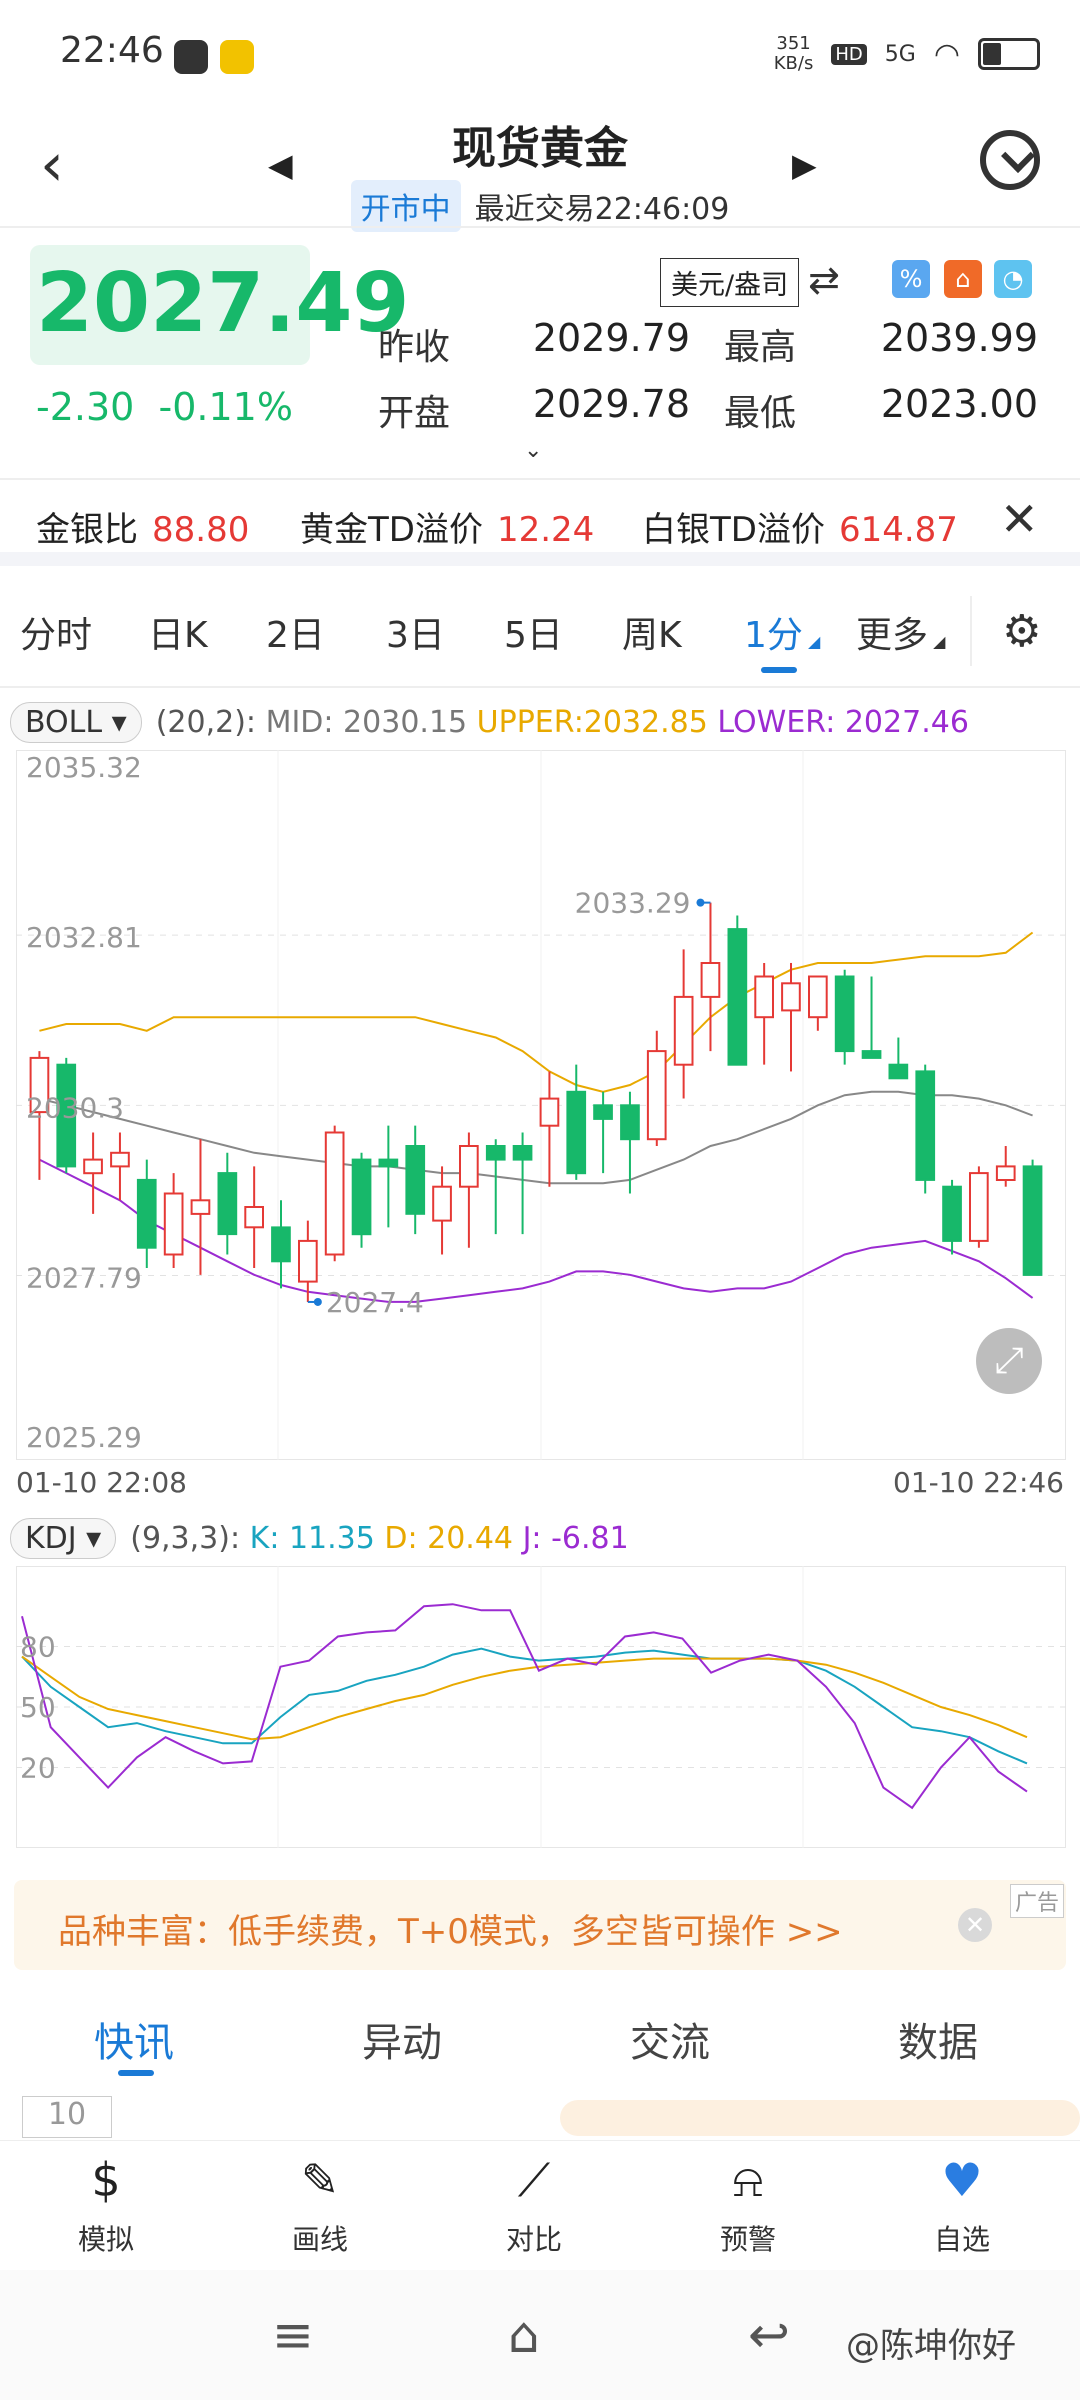 The height and width of the screenshot is (2400, 1080). Describe the element at coordinates (1019, 519) in the screenshot. I see `close-ratios-icon: ✕` at that location.